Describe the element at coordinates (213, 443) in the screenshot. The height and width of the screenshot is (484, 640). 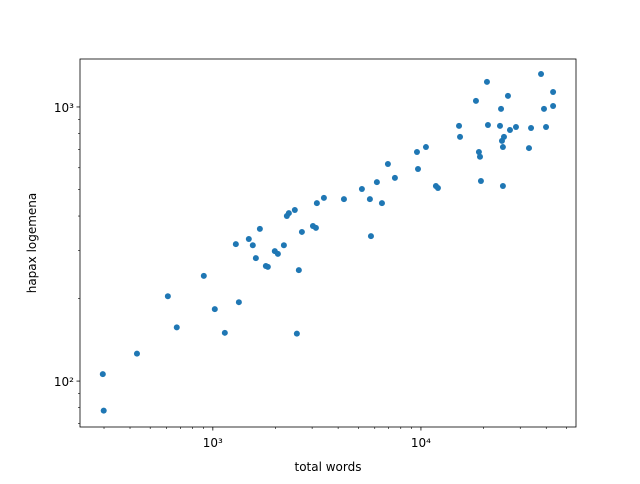
I see `x-tick-label: 10³` at that location.